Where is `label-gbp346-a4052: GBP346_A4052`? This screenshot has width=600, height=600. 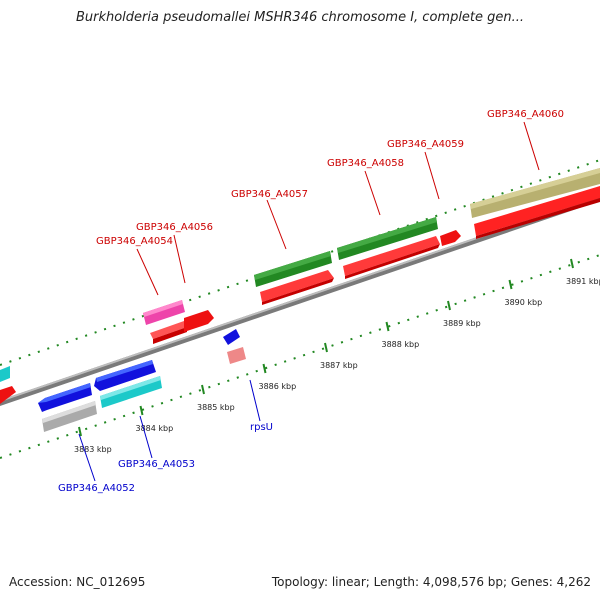 label-gbp346-a4052: GBP346_A4052 is located at coordinates (96, 488).